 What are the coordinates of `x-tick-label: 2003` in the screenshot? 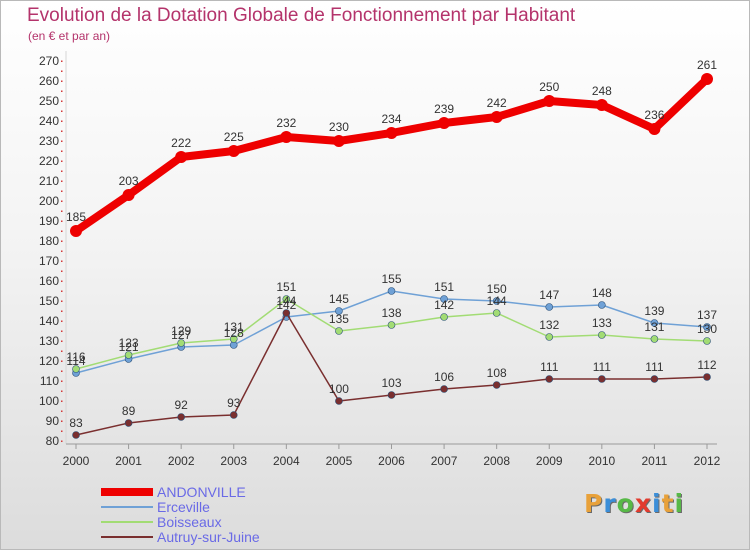 It's located at (233, 461).